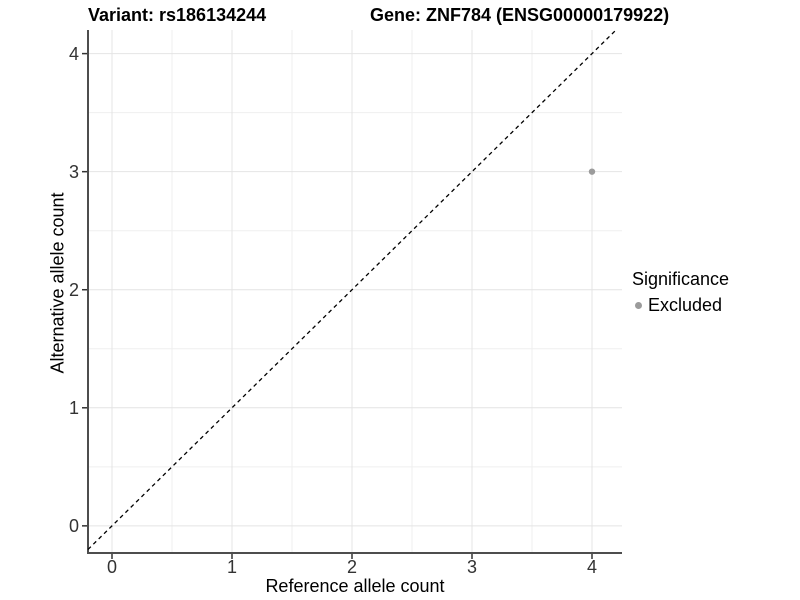 This screenshot has width=800, height=600. I want to click on legend-item-label: Excluded, so click(685, 305).